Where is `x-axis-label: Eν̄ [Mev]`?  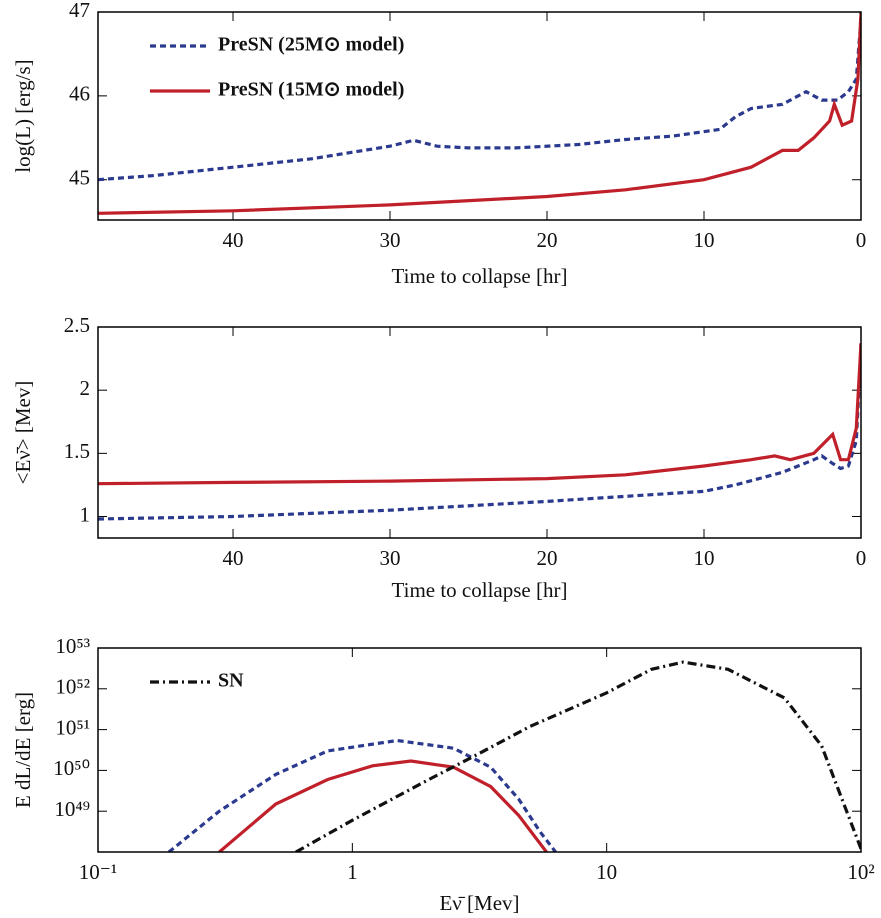
x-axis-label: Eν̄ [Mev] is located at coordinates (479, 903).